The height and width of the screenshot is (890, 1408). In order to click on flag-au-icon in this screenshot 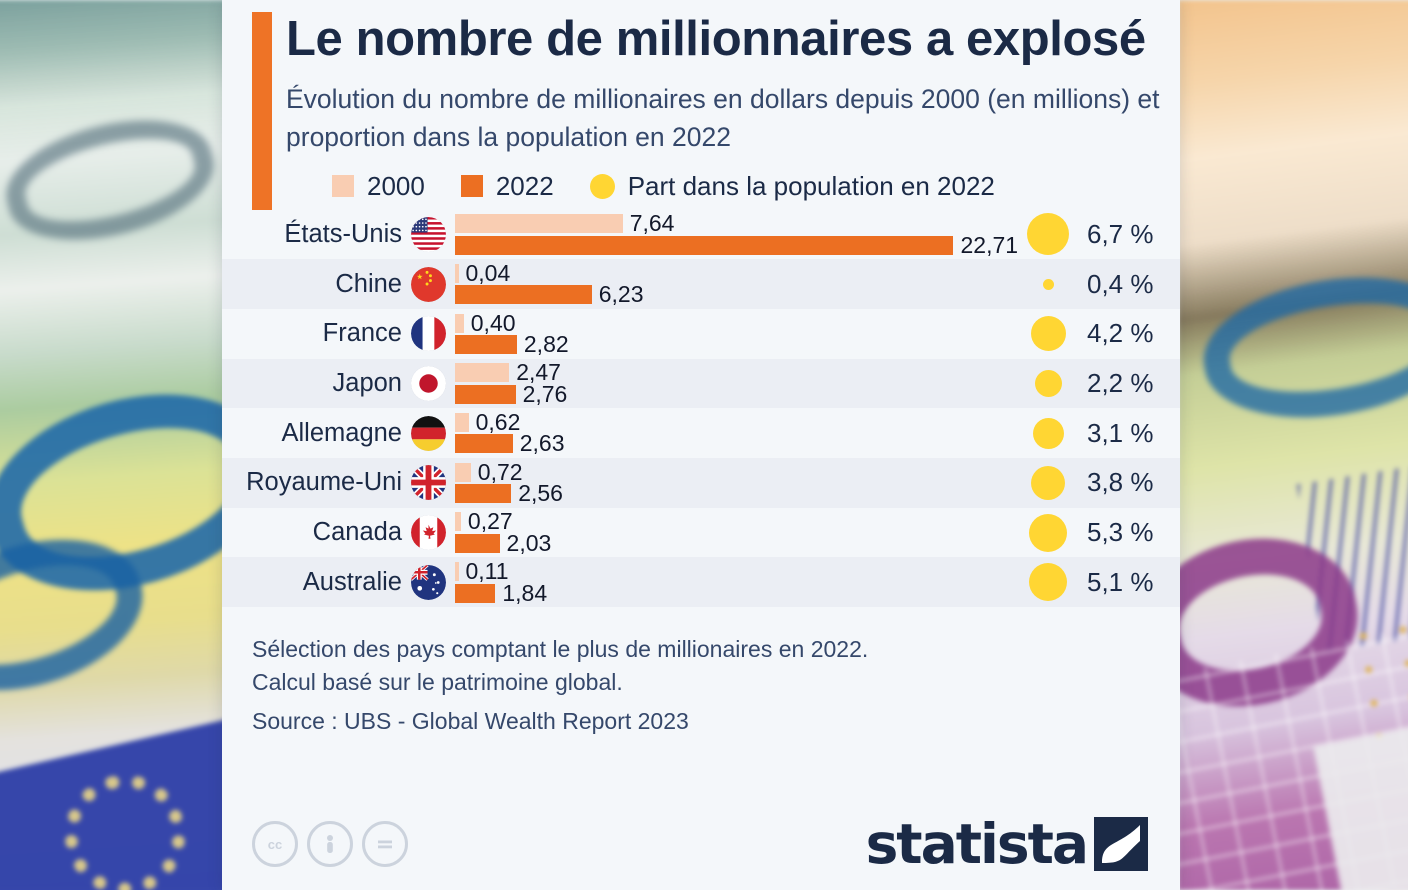, I will do `click(428, 582)`.